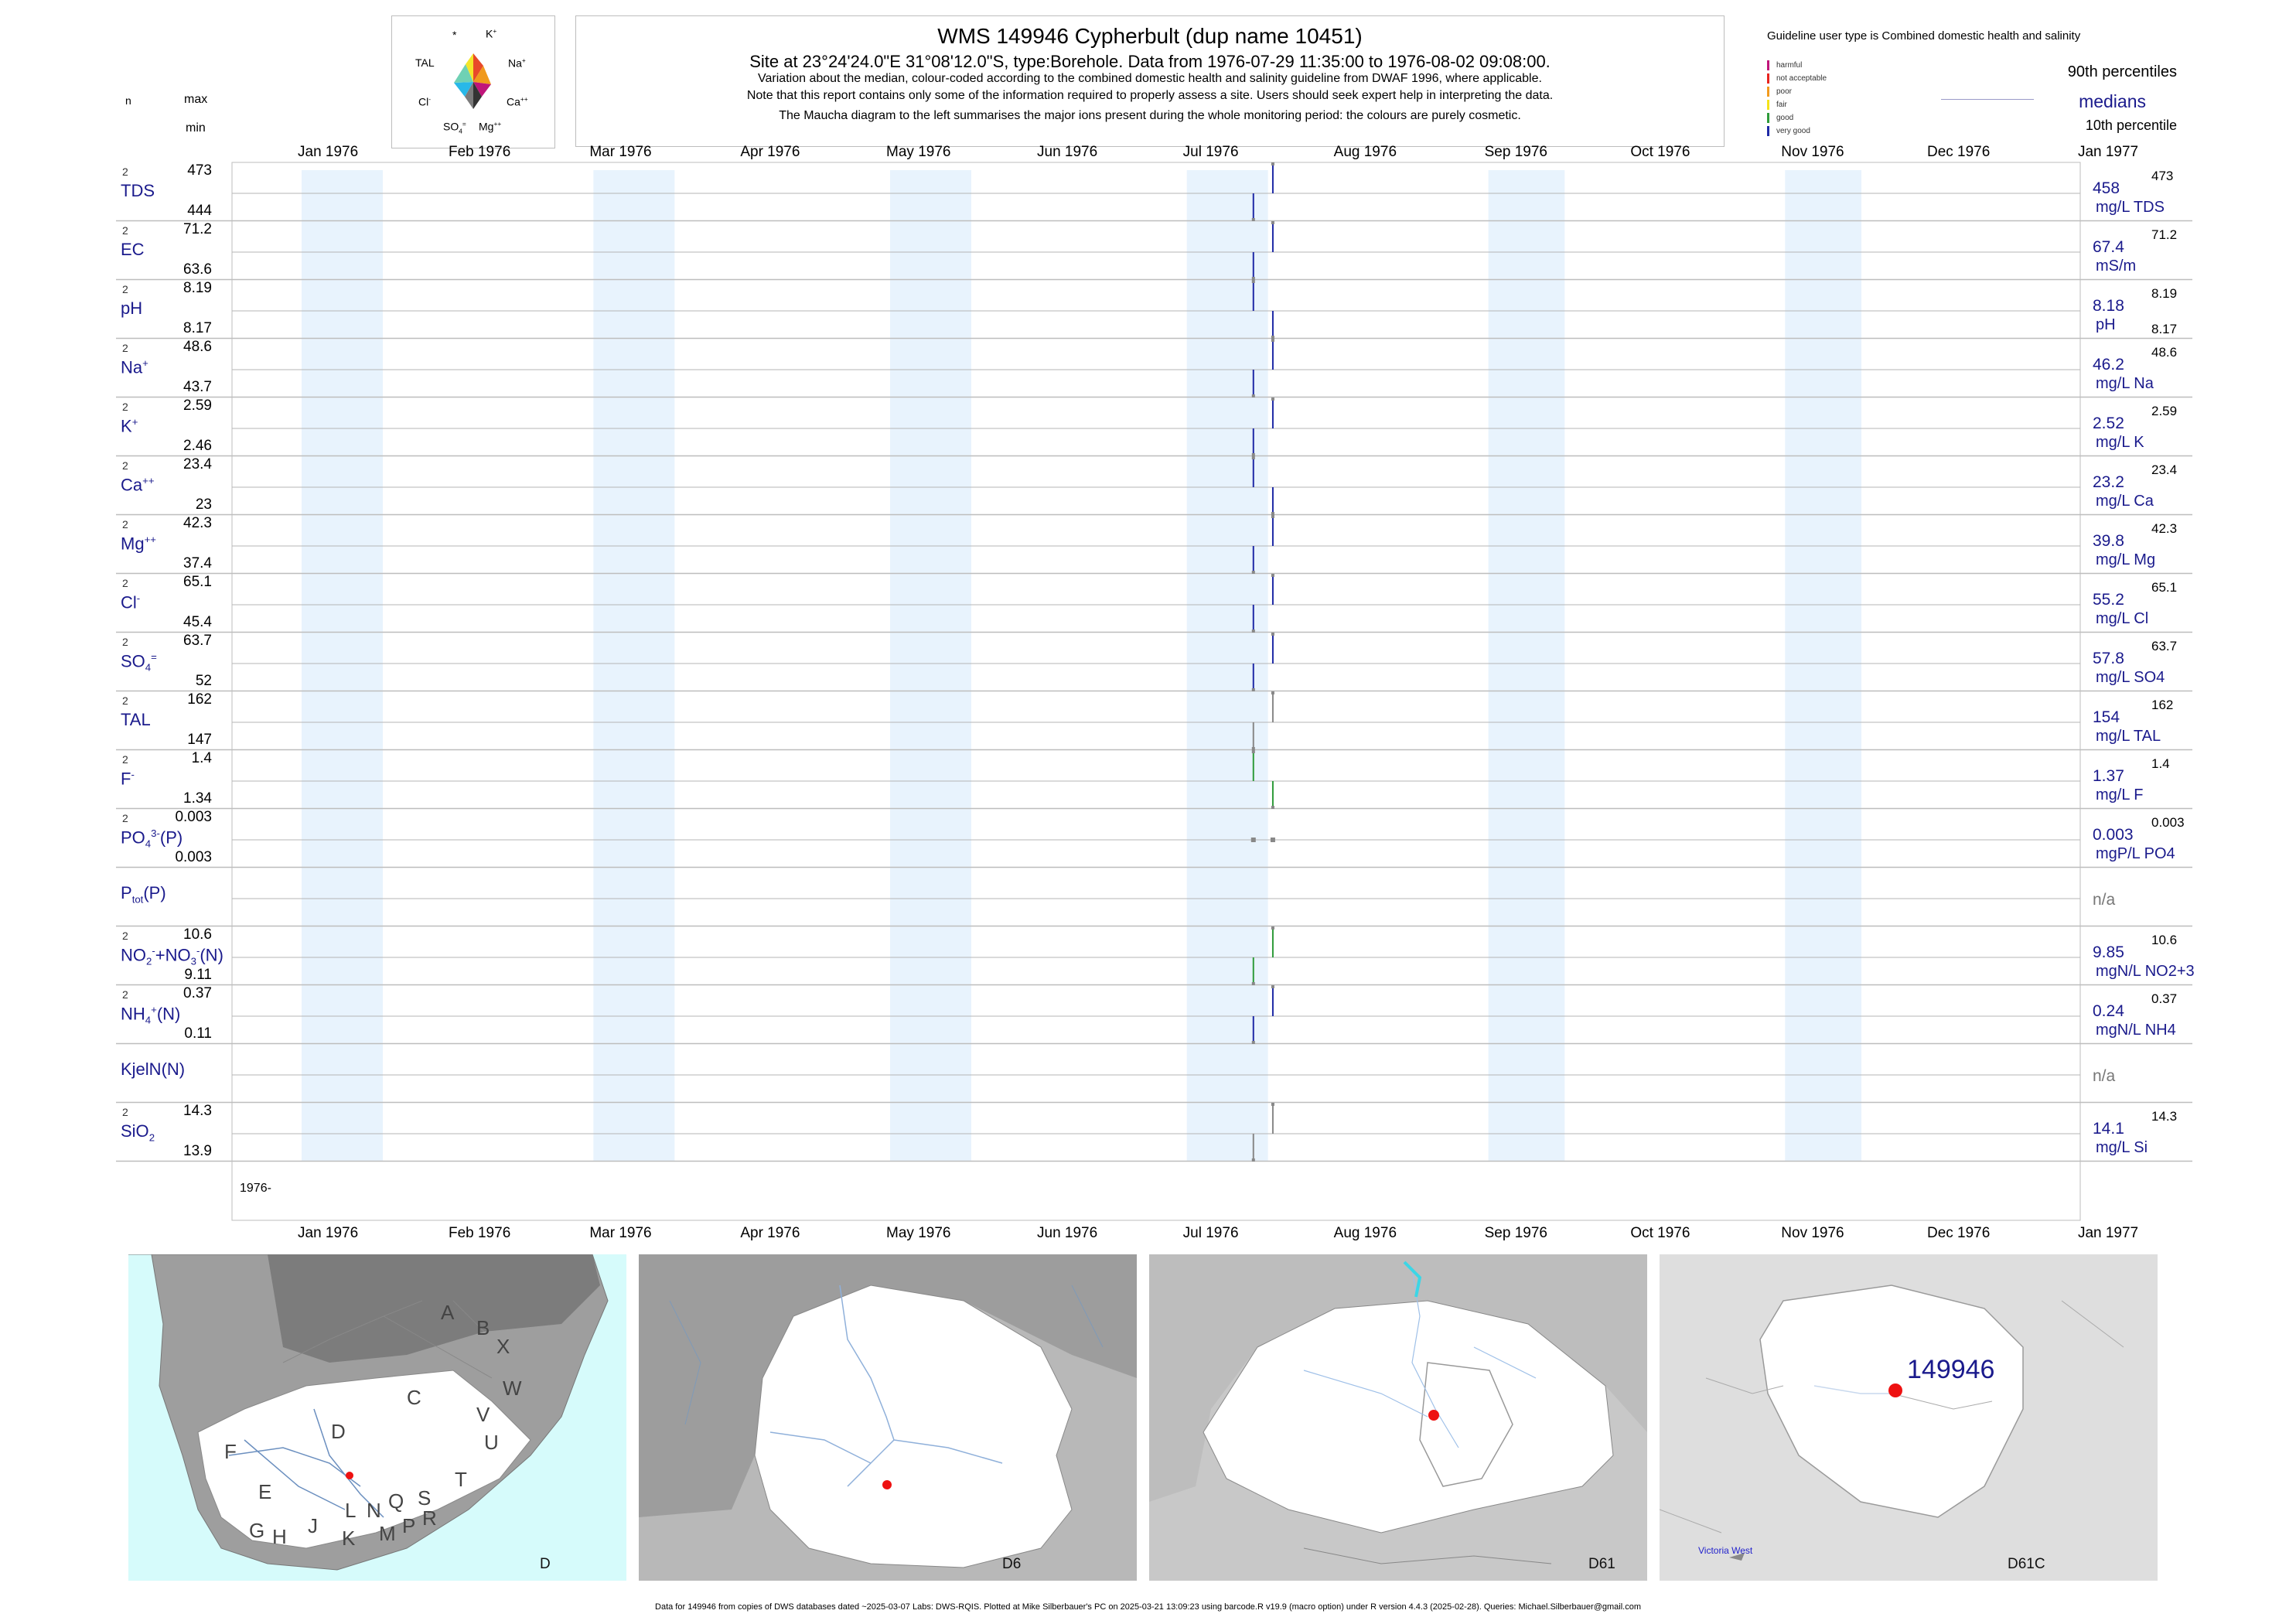  Describe the element at coordinates (2108, 600) in the screenshot. I see `right-median: 55.2` at that location.